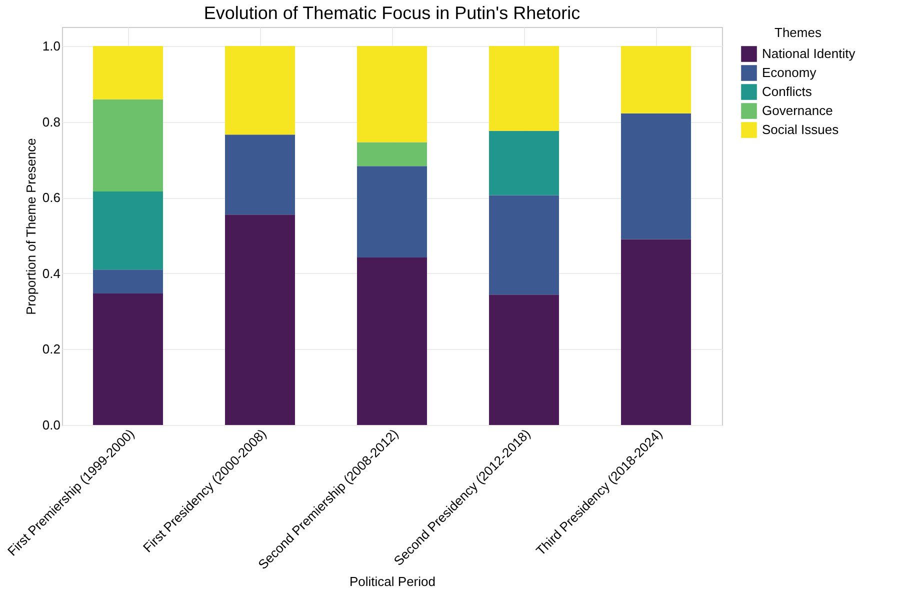  Describe the element at coordinates (787, 91) in the screenshot. I see `legend-label: Conflicts` at that location.